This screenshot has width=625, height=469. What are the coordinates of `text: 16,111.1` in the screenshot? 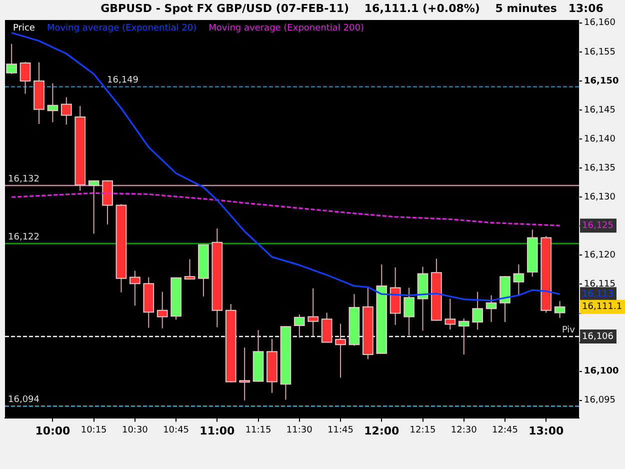 It's located at (602, 307).